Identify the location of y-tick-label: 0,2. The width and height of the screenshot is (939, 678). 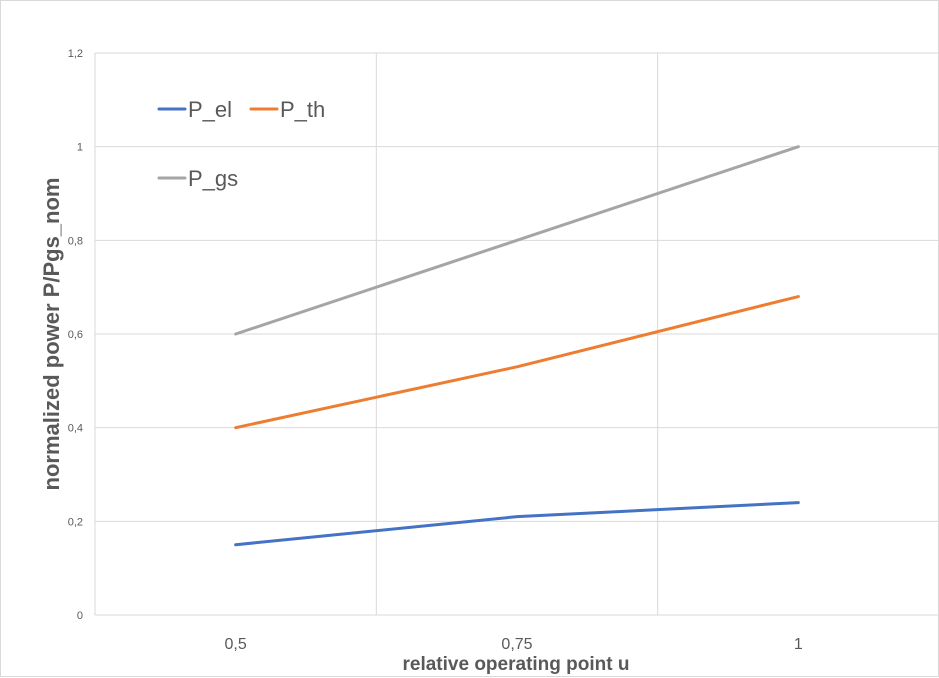
(75, 522).